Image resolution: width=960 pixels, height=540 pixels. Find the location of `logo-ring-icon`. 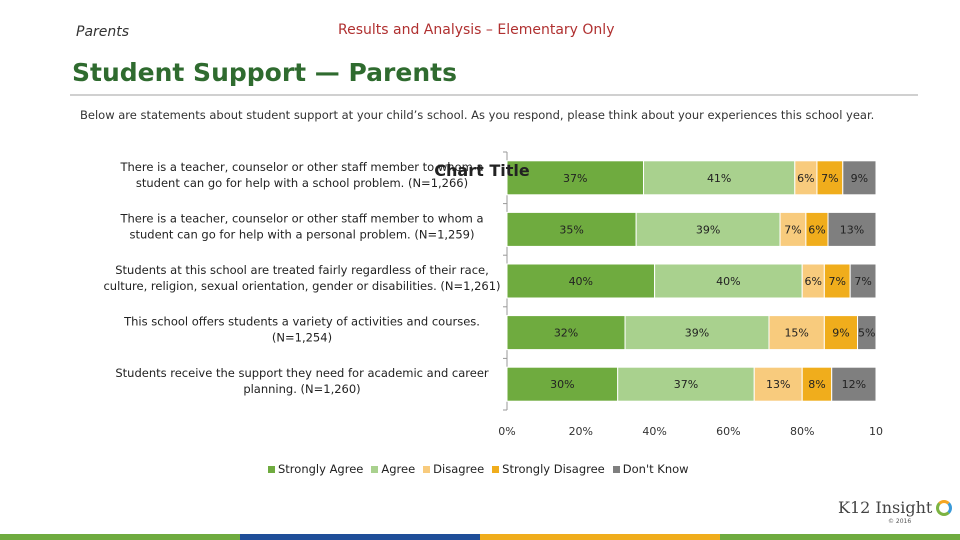

logo-ring-icon is located at coordinates (944, 507).